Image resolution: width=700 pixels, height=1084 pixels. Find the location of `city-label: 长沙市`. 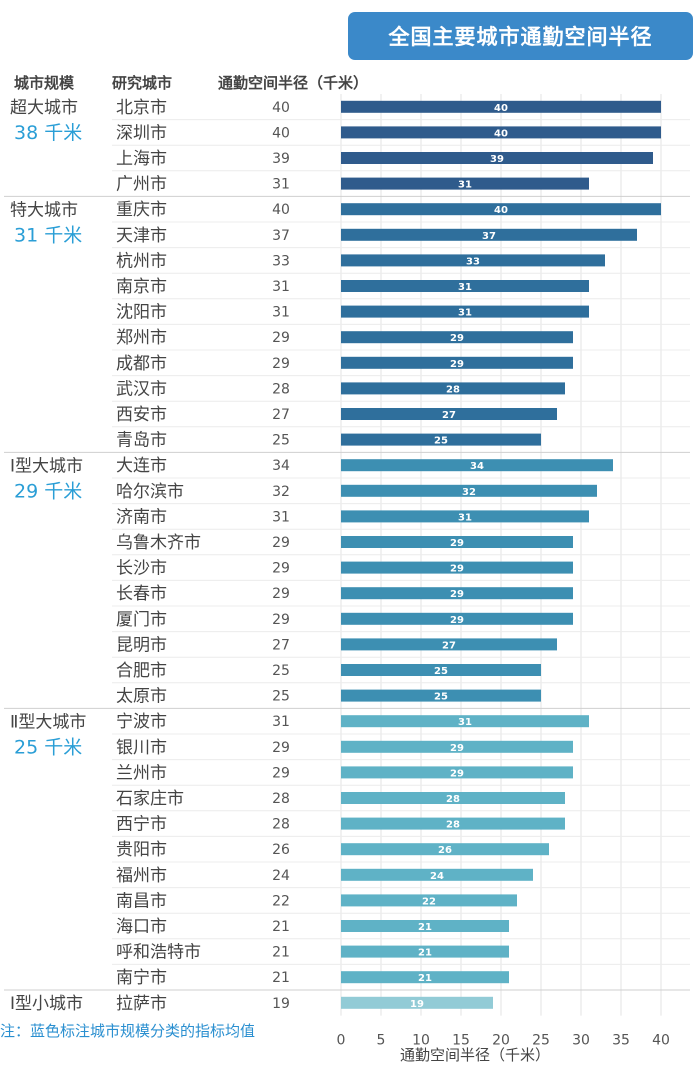

city-label: 长沙市 is located at coordinates (141, 569).